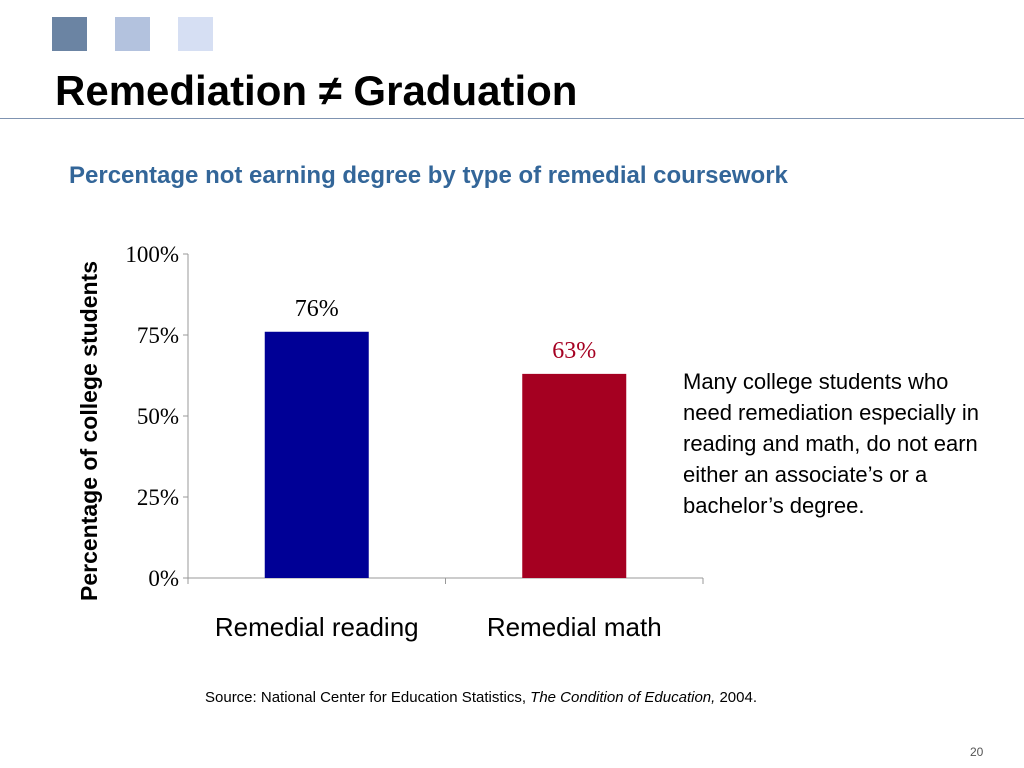 This screenshot has height=768, width=1024. Describe the element at coordinates (158, 335) in the screenshot. I see `y-tick-label: 75%` at that location.